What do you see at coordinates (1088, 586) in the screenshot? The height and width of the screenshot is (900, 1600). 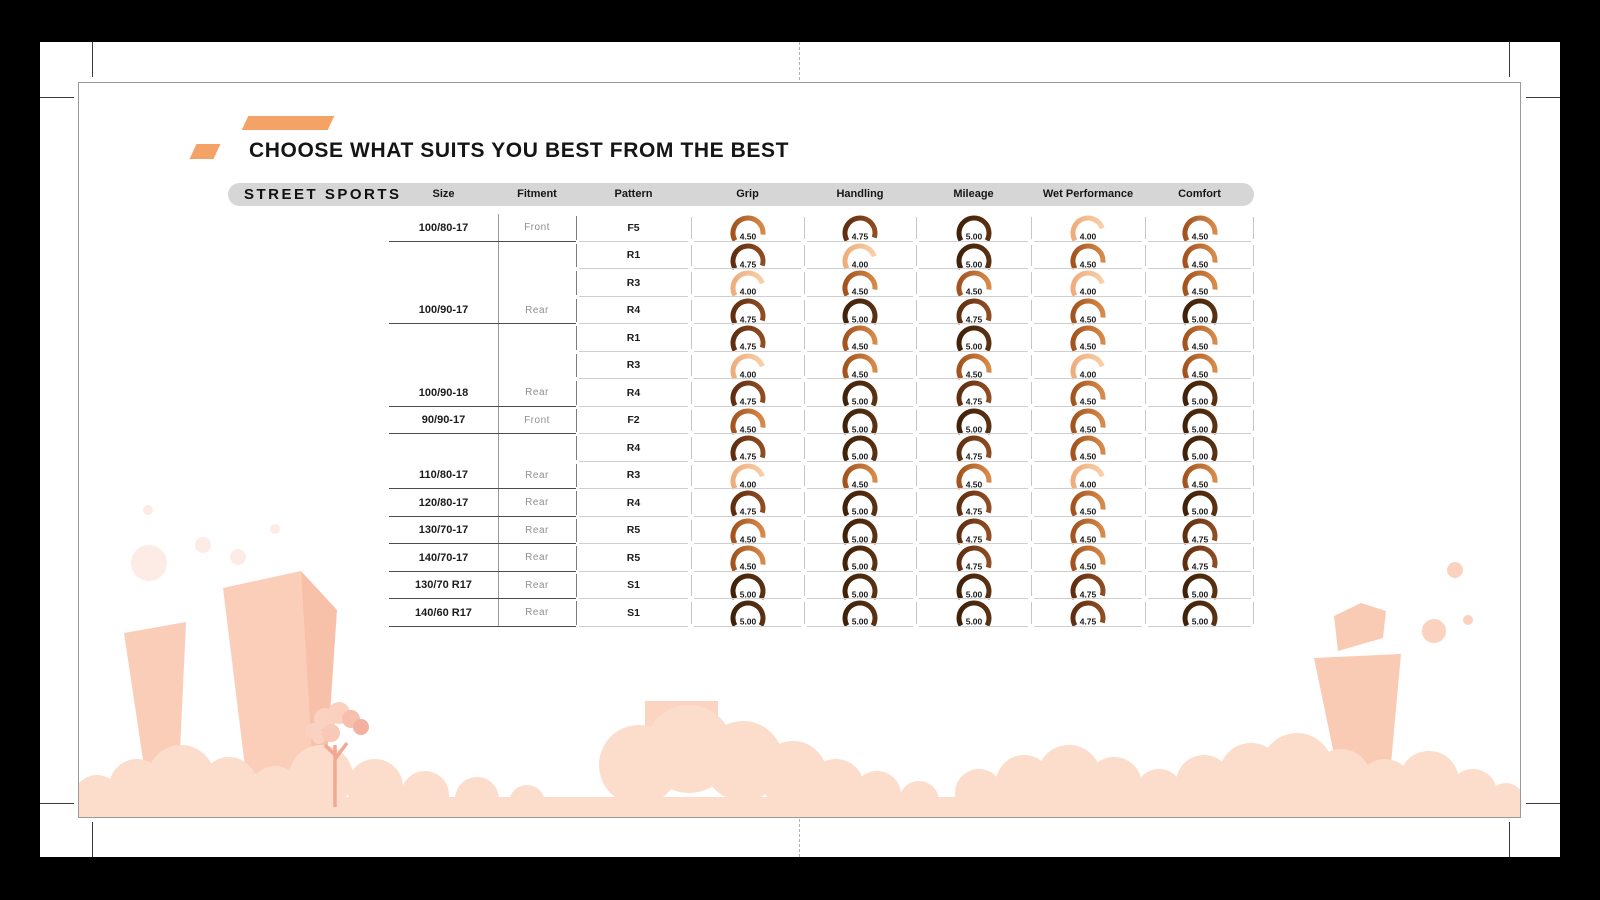 I see `rating-cell-wet-performance: 4.75` at bounding box center [1088, 586].